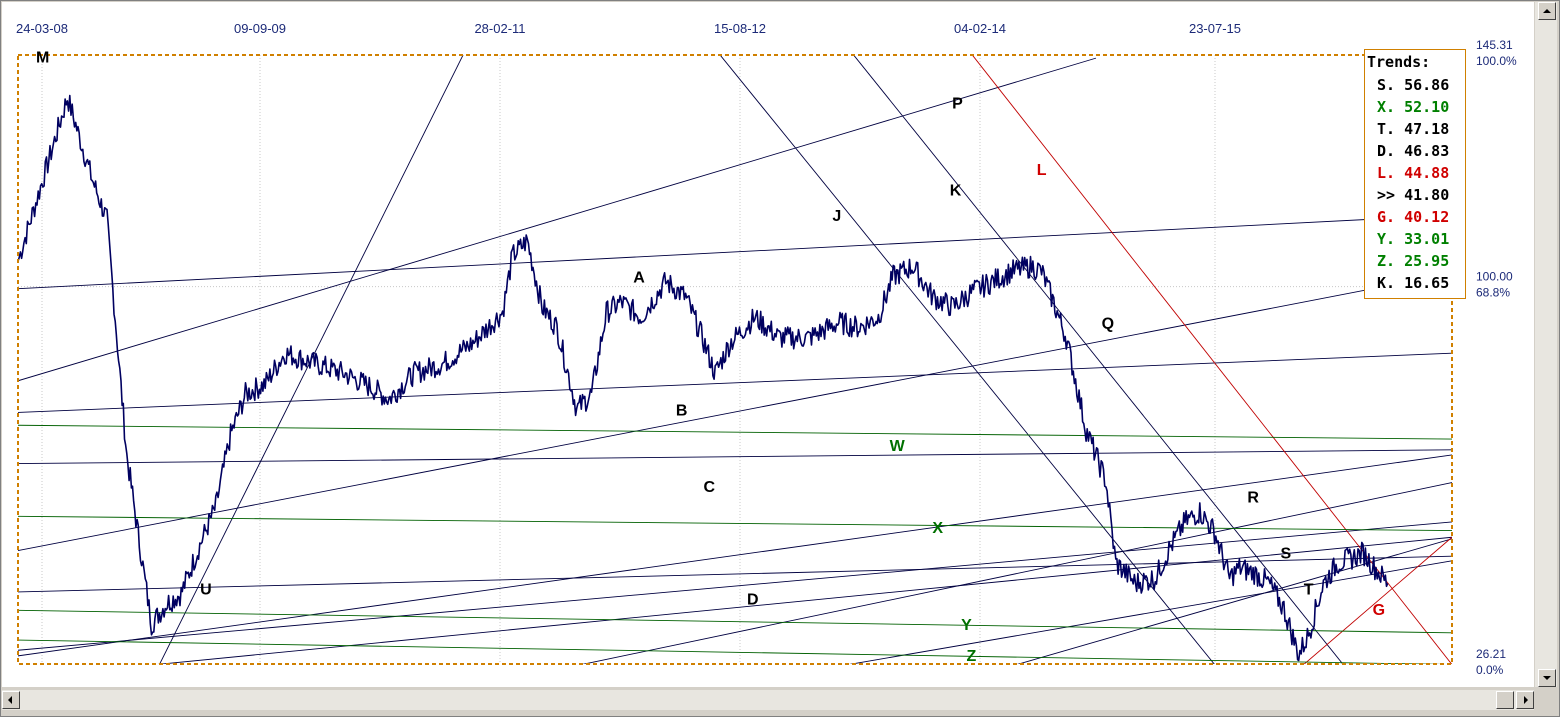  Describe the element at coordinates (957, 104) in the screenshot. I see `annotation-label: P` at that location.